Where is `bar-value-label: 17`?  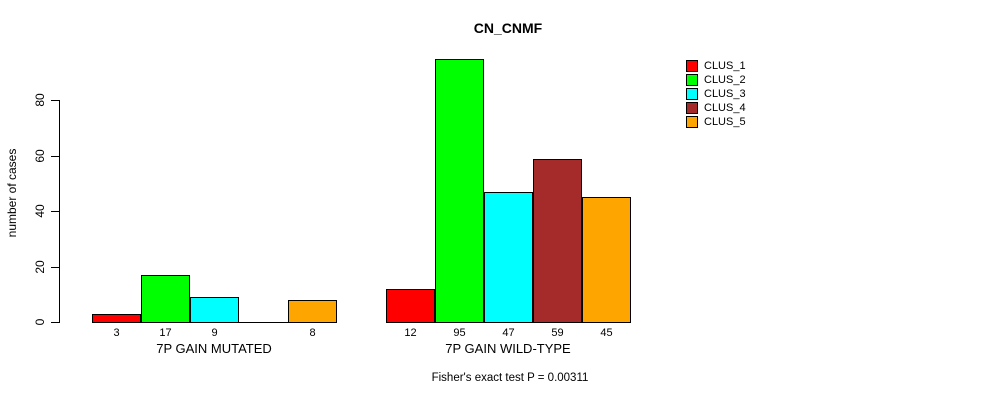 bar-value-label: 17 is located at coordinates (165, 333).